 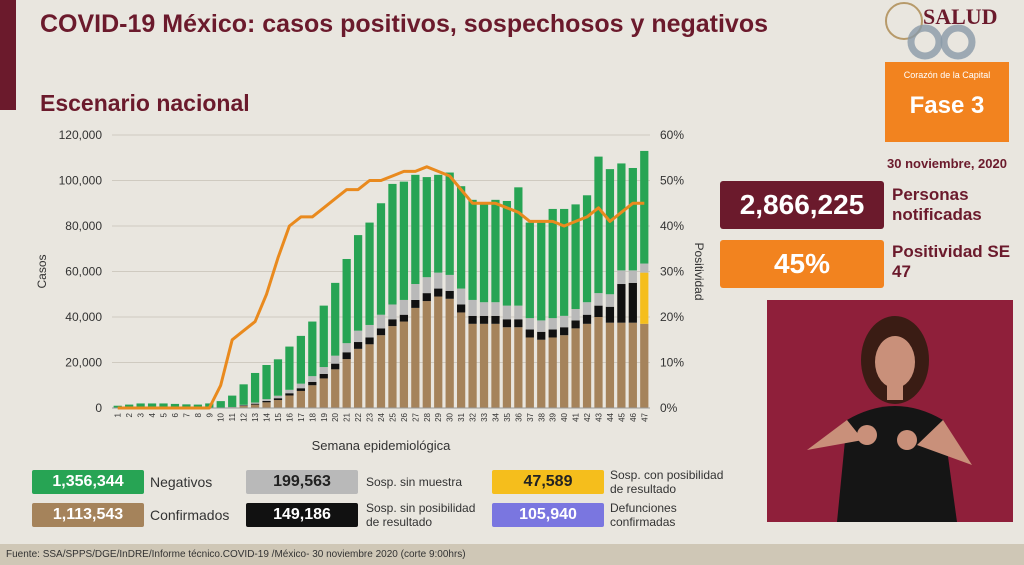 I want to click on y-tick-label: 80,000, so click(x=83, y=226).